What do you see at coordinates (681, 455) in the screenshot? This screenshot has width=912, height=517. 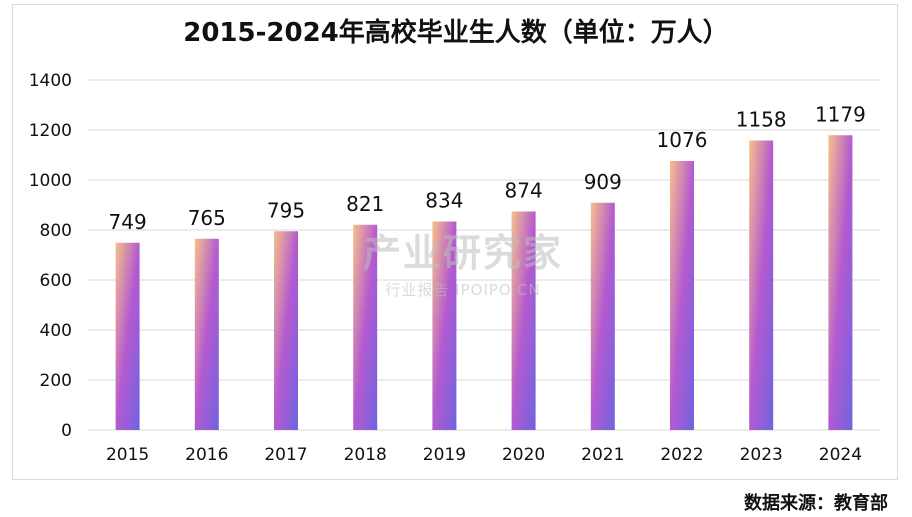 I see `x-tick-label: 2022` at bounding box center [681, 455].